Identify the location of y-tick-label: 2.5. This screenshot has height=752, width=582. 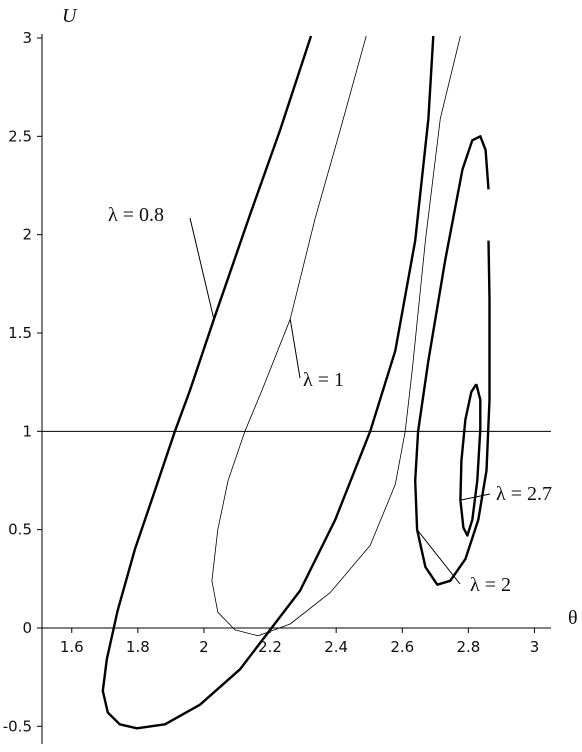
(20, 136).